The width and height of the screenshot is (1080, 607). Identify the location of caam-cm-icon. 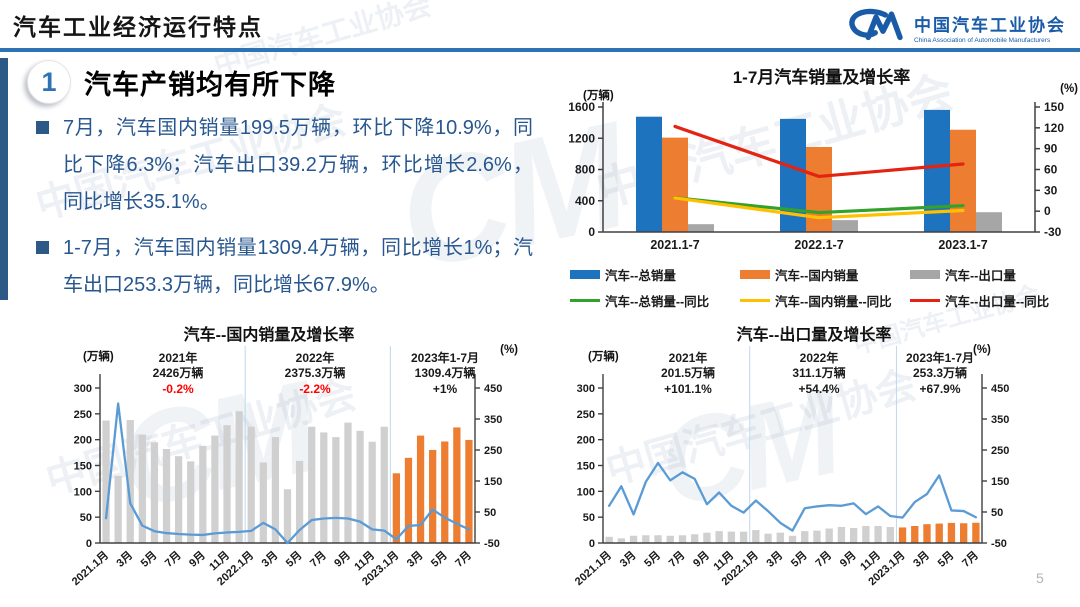
(876, 27).